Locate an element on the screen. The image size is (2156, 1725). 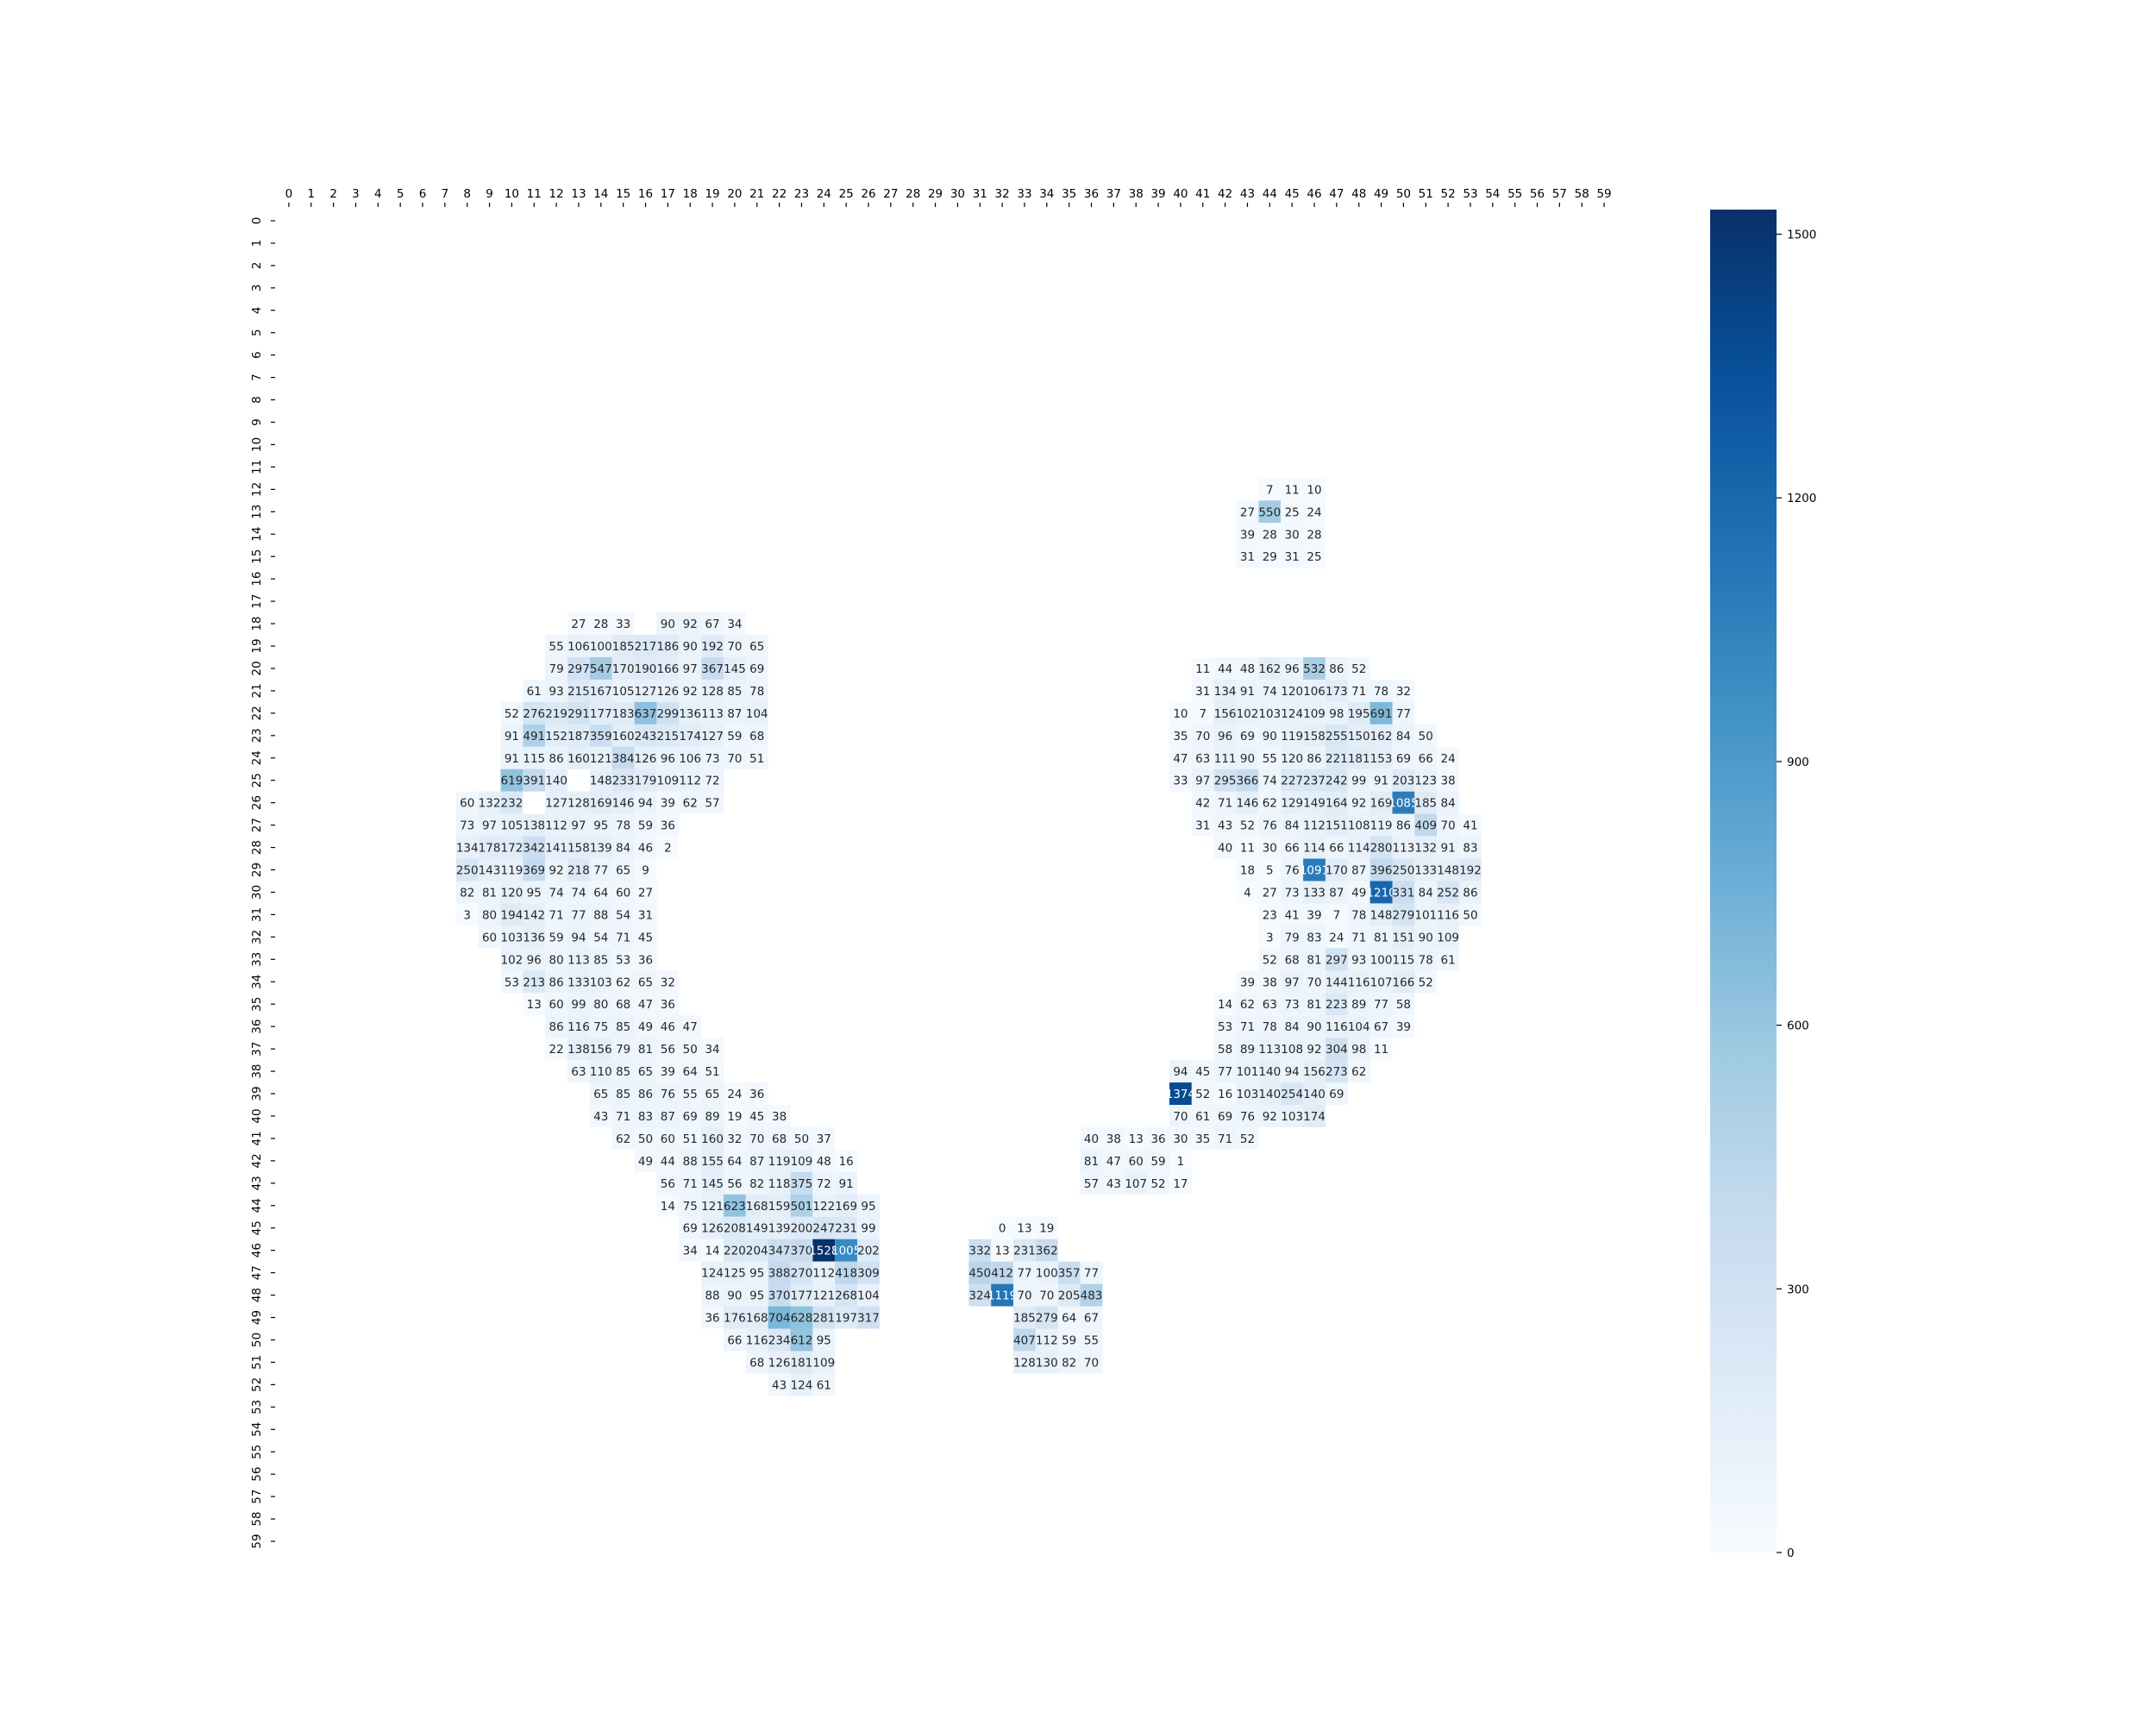
cell-value-label: 24 is located at coordinates (734, 1094).